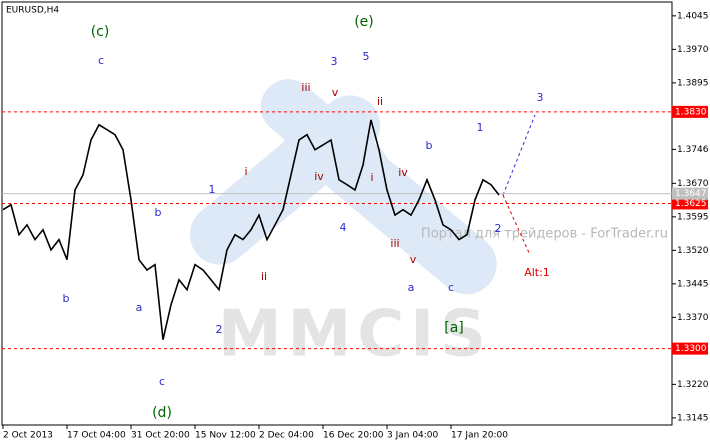 Image resolution: width=710 pixels, height=445 pixels. Describe the element at coordinates (353, 436) in the screenshot. I see `x-tick-label: 16 Dec 20:00` at that location.